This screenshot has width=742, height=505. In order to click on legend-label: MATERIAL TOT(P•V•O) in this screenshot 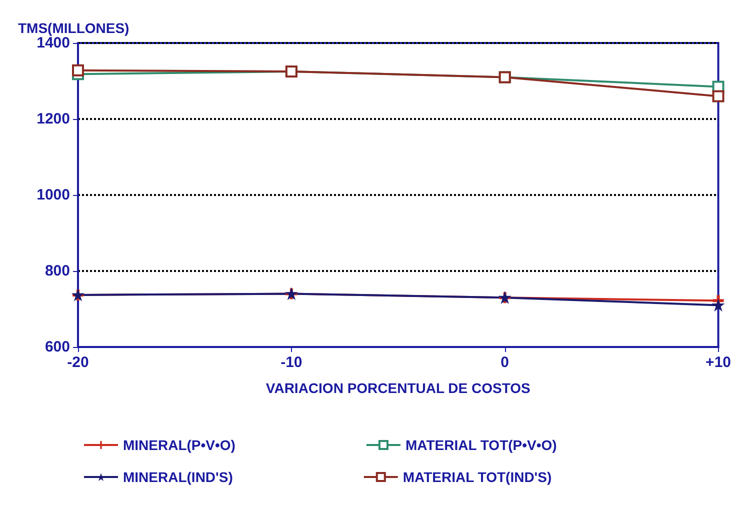, I will do `click(481, 445)`.